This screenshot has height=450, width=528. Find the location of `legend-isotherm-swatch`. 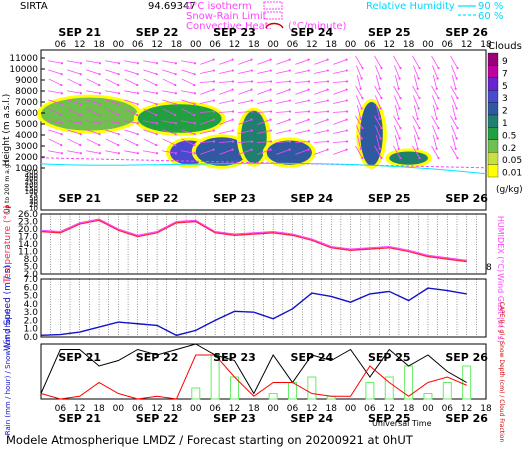

legend-isotherm-swatch is located at coordinates (273, 5).